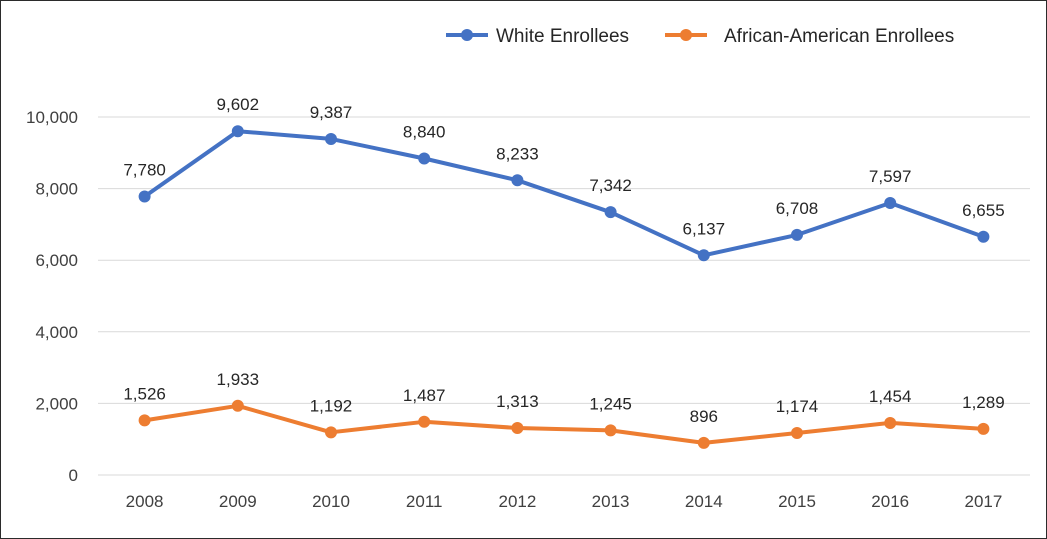  What do you see at coordinates (517, 153) in the screenshot?
I see `data-label: 8,233` at bounding box center [517, 153].